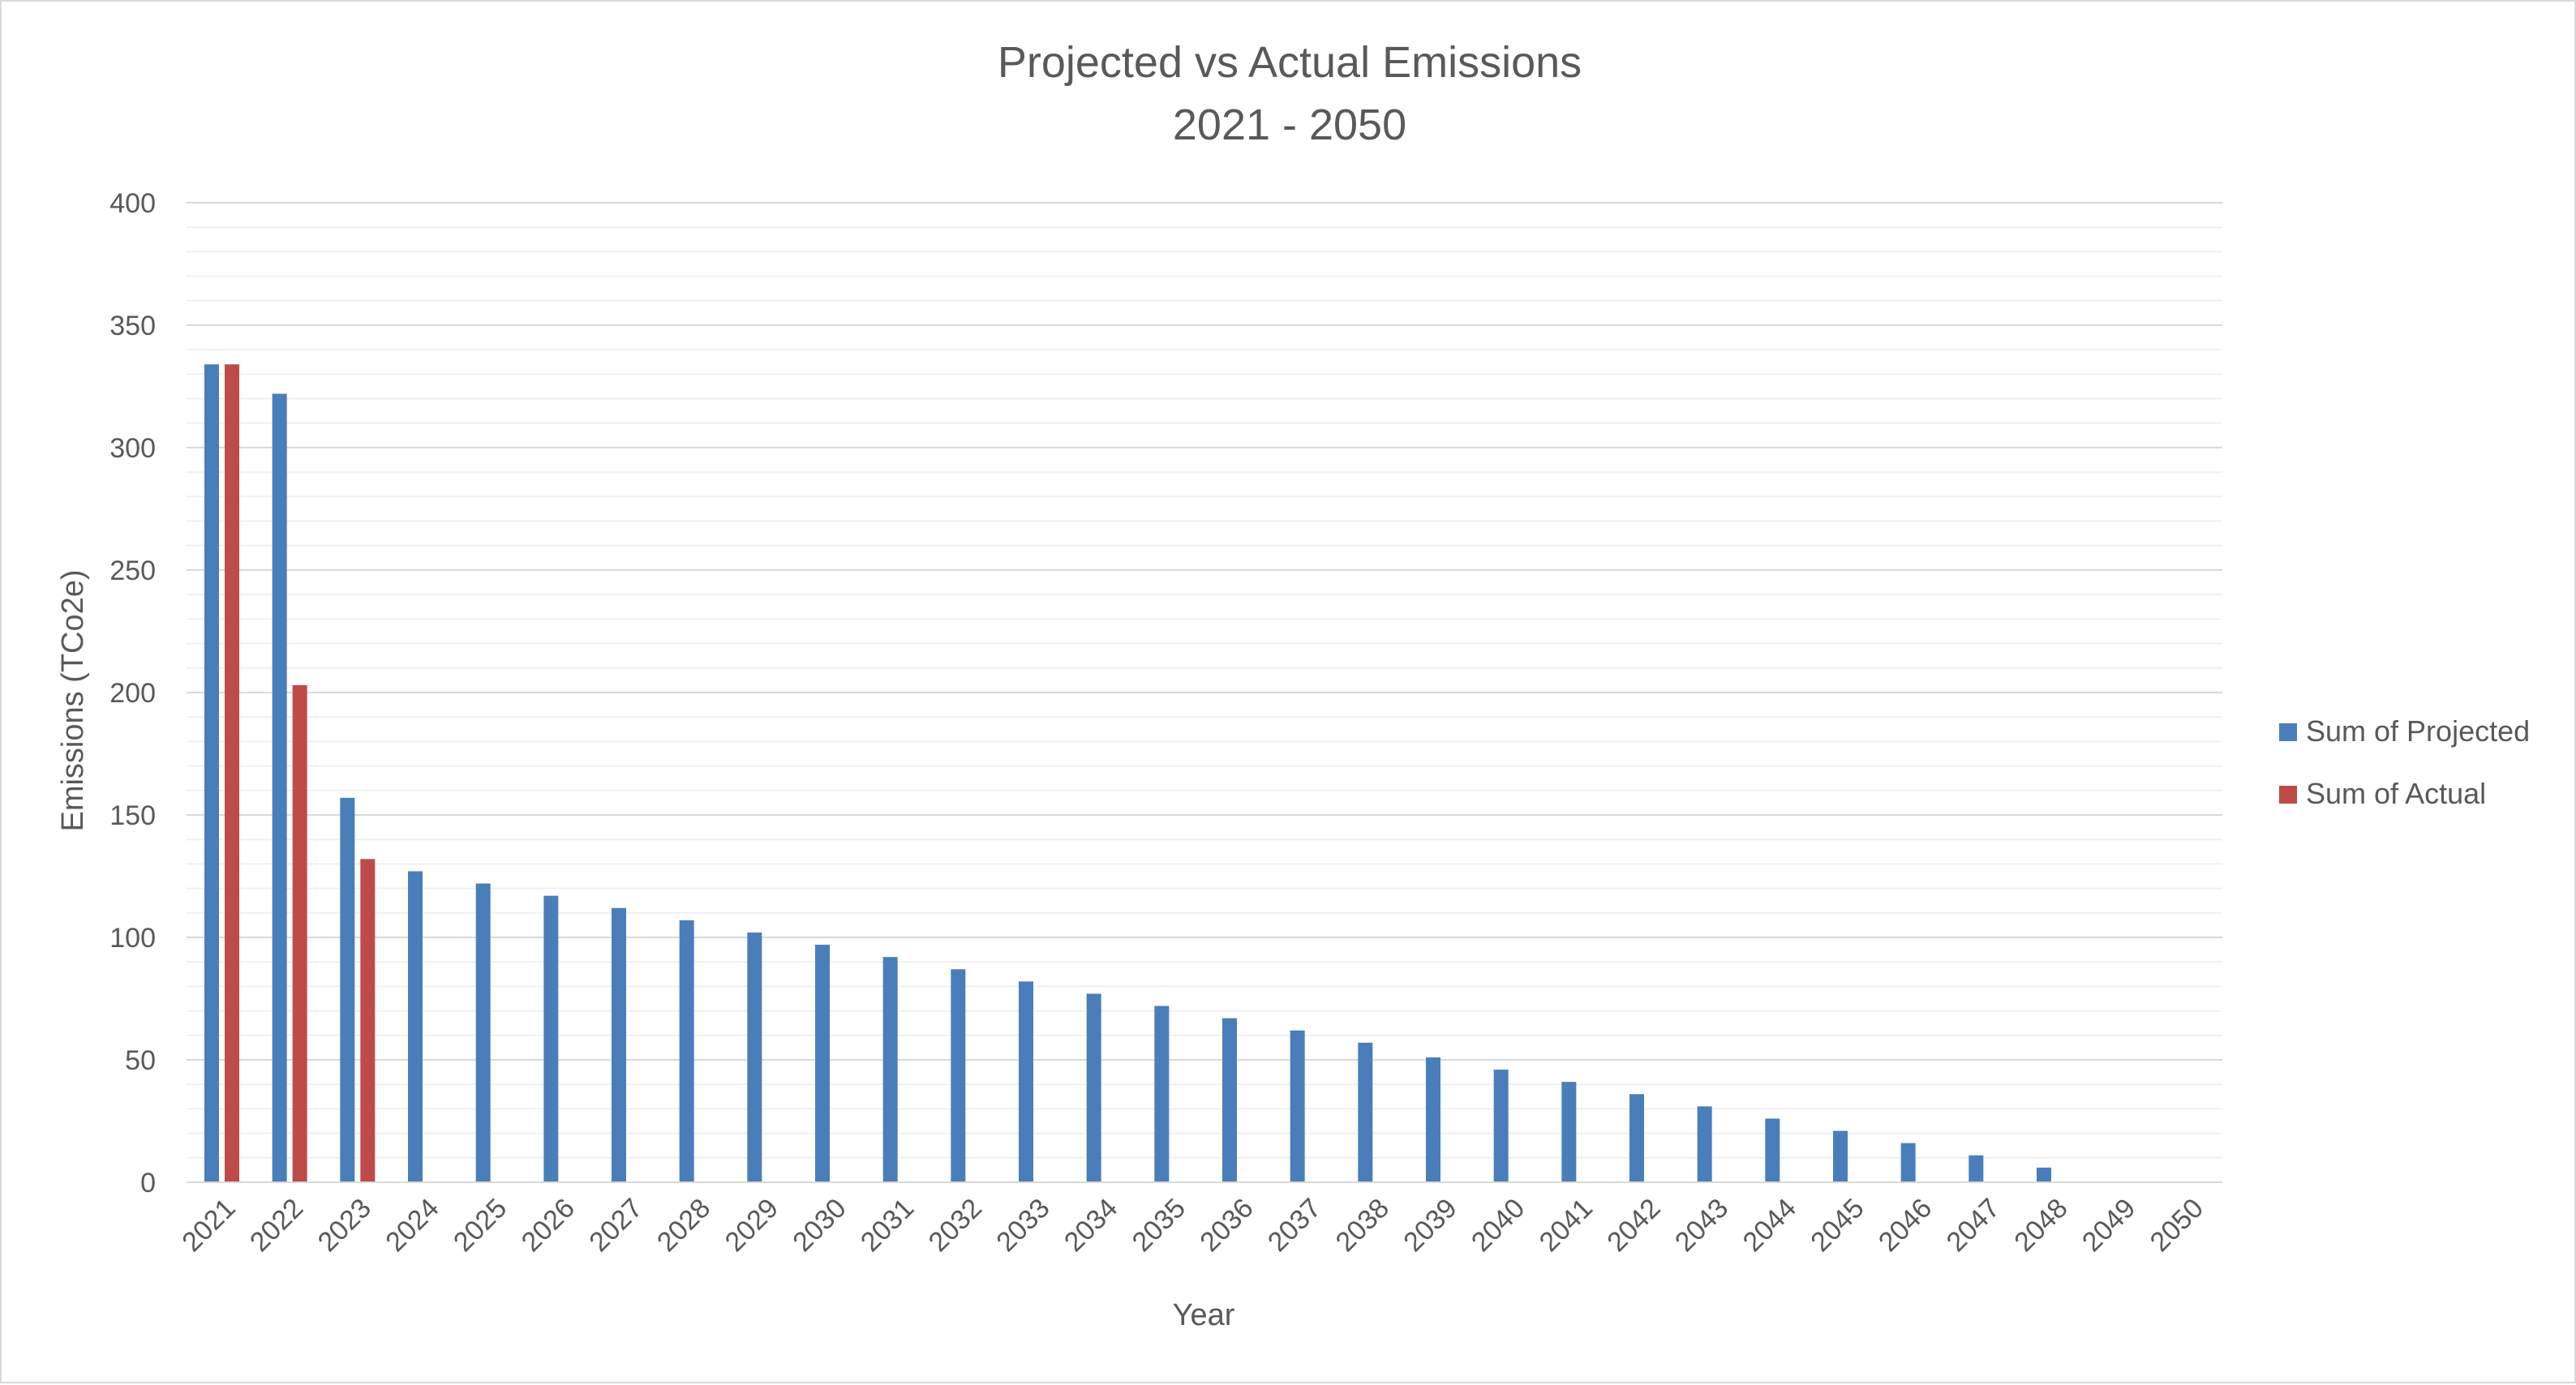 The image size is (2576, 1385). Describe the element at coordinates (2404, 762) in the screenshot. I see `legend: Sum of Projected Sum of Actual` at that location.